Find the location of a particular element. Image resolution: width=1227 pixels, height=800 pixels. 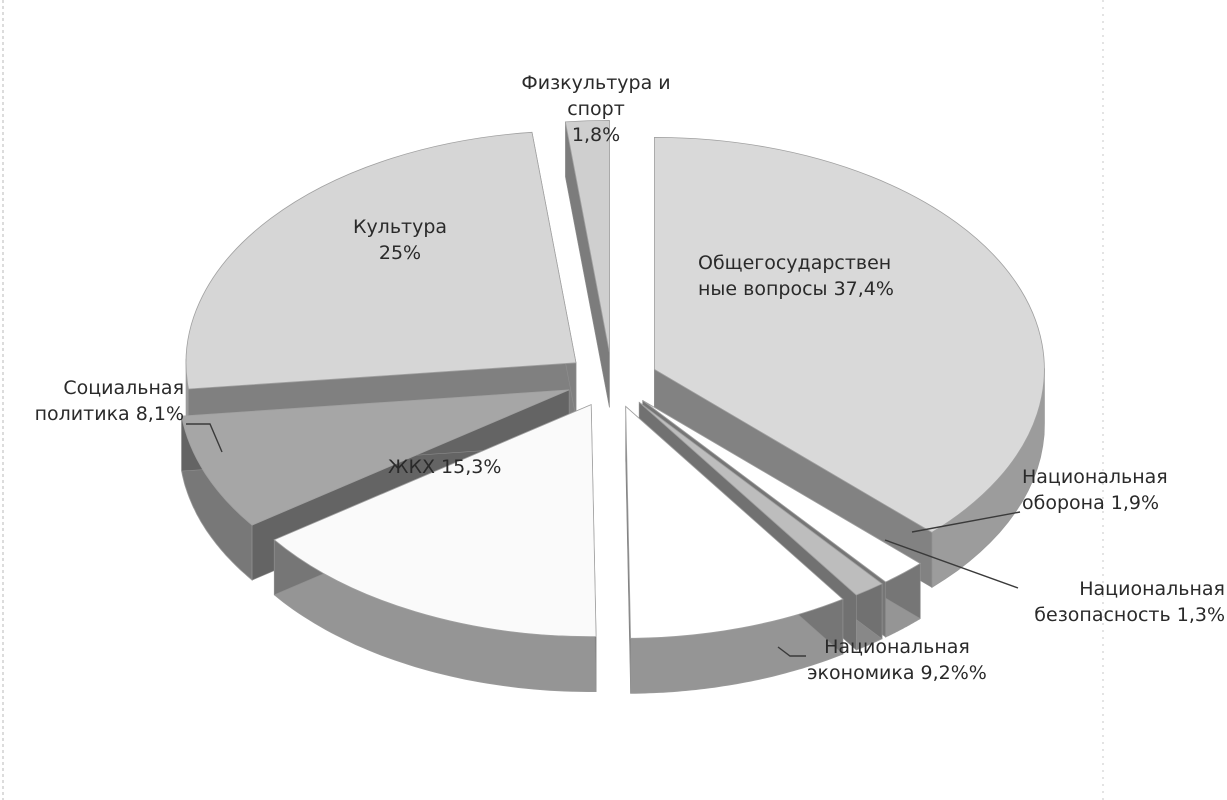

pie-slice-top-национальная-безопасность is located at coordinates (760, 498).